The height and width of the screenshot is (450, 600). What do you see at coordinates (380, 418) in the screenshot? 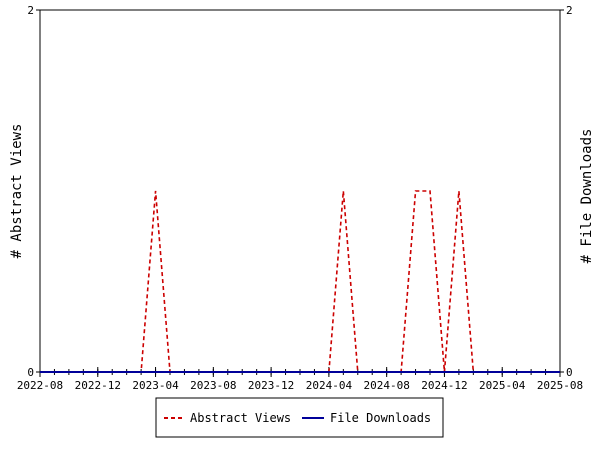
I see `legend-label-file-downloads: File Downloads` at bounding box center [380, 418].